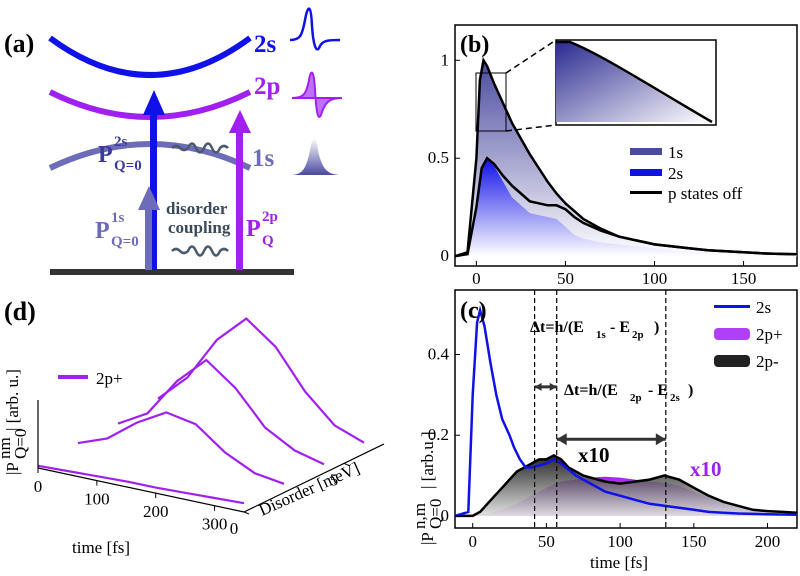 This screenshot has width=800, height=576. I want to click on label-pq0-2s: P 2s Q=0, so click(120, 154).